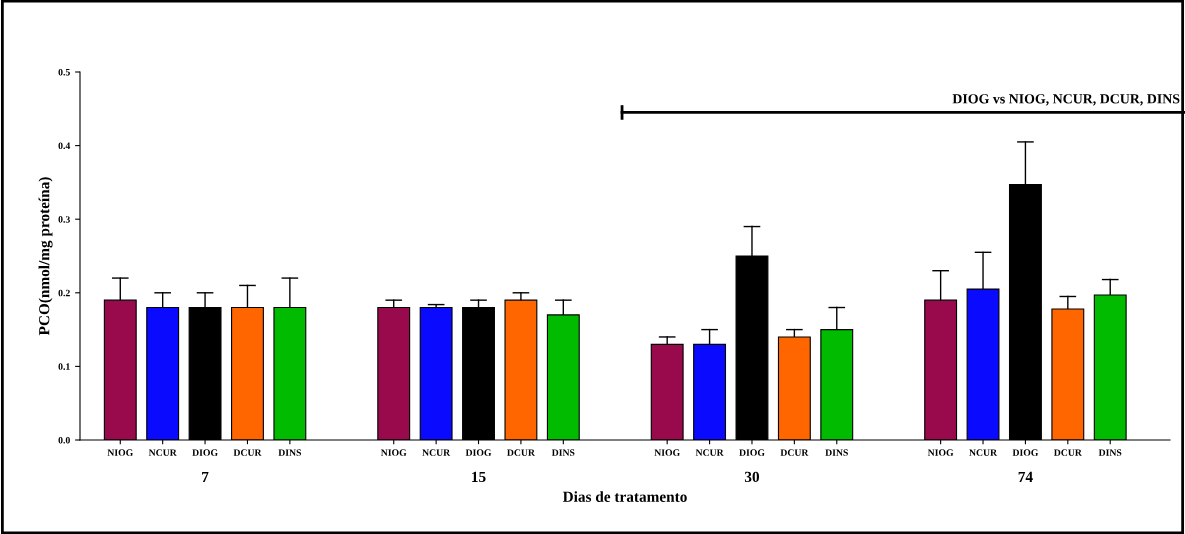 The height and width of the screenshot is (534, 1185). I want to click on text: 74, so click(1025, 476).